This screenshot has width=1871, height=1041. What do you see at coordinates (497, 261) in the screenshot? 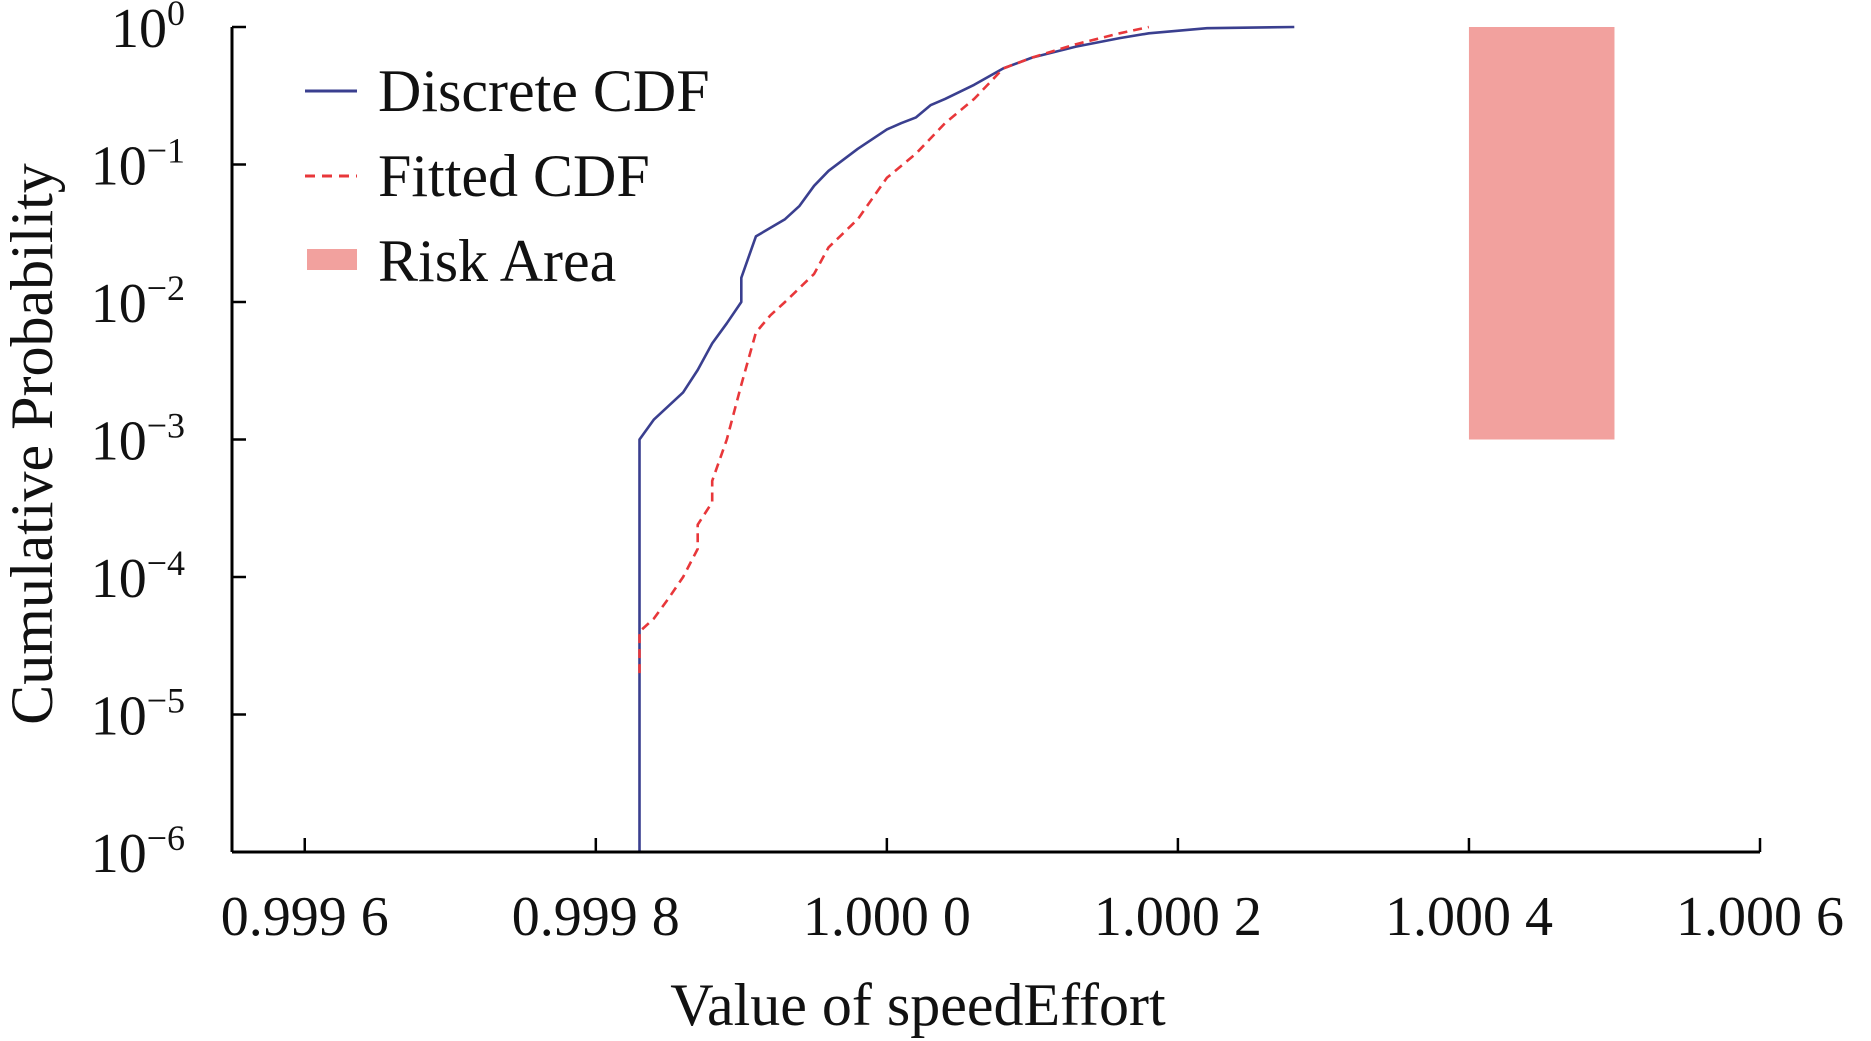
I see `legend-label-risk: Risk Area` at bounding box center [497, 261].